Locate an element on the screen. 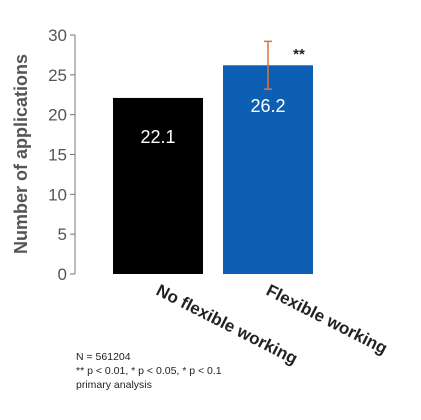 Image resolution: width=421 pixels, height=420 pixels. analysis-note: primary analysis is located at coordinates (114, 385).